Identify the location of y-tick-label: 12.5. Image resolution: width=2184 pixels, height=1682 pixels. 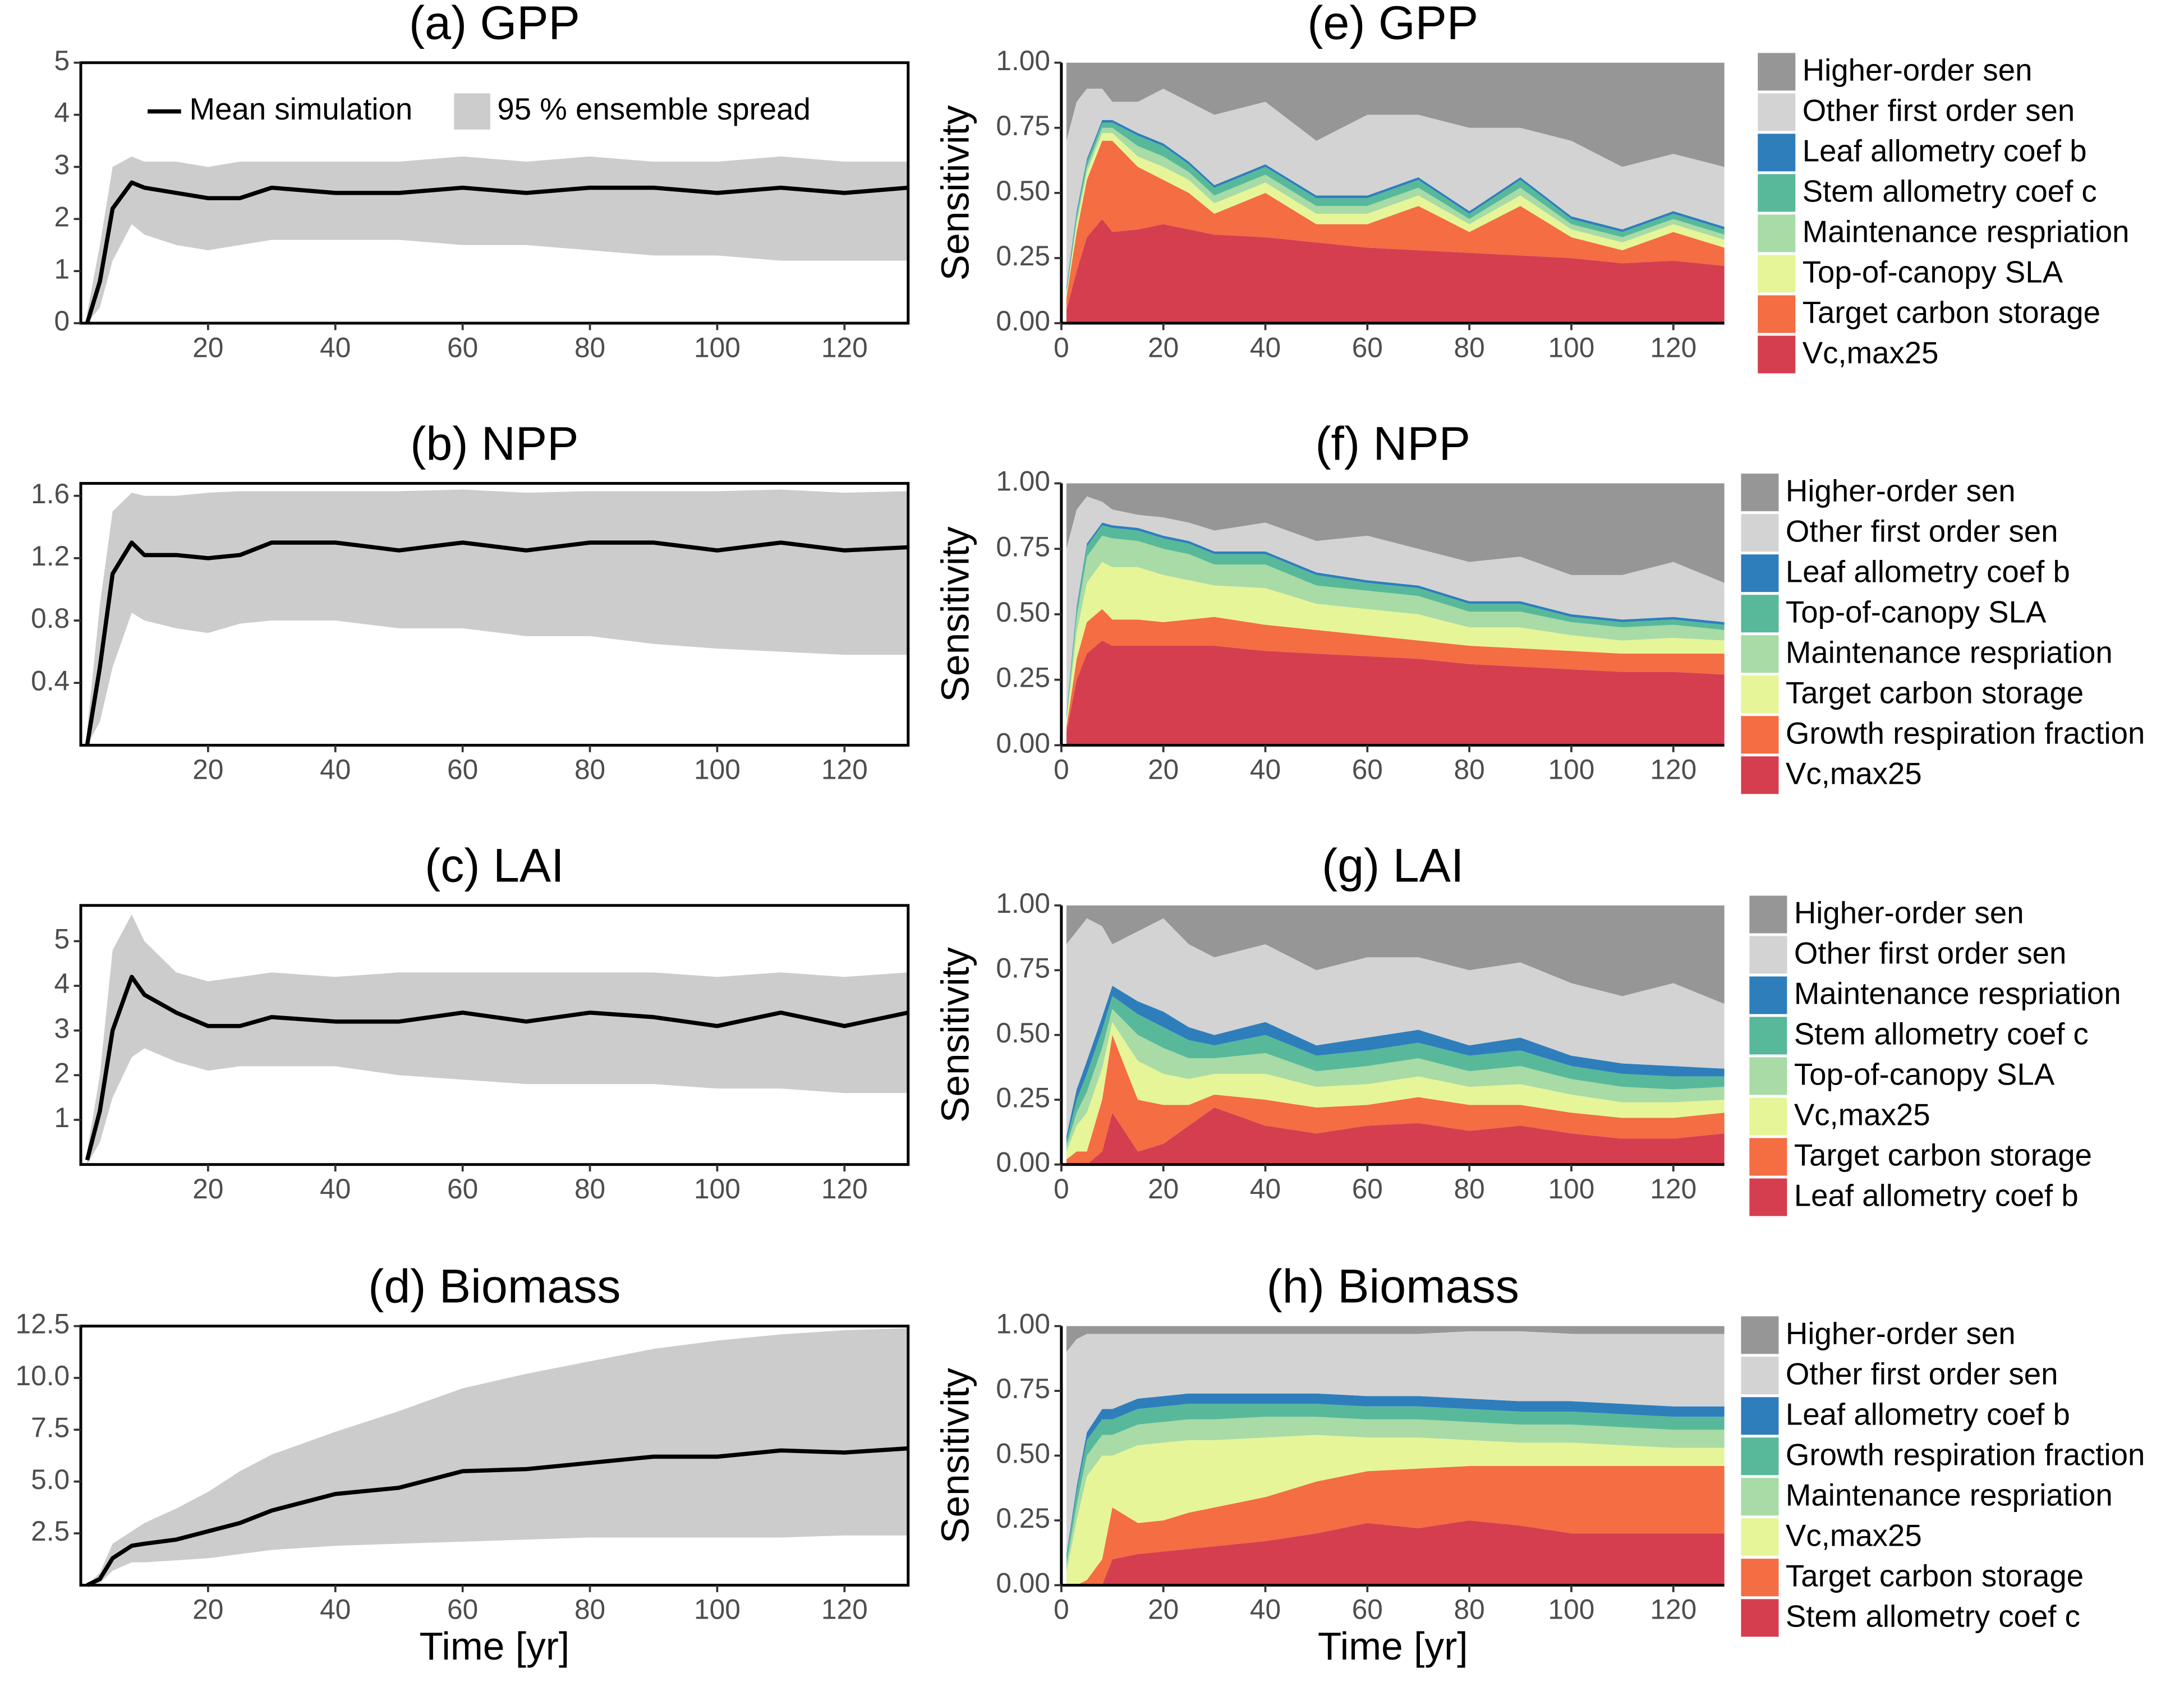
(43, 1324).